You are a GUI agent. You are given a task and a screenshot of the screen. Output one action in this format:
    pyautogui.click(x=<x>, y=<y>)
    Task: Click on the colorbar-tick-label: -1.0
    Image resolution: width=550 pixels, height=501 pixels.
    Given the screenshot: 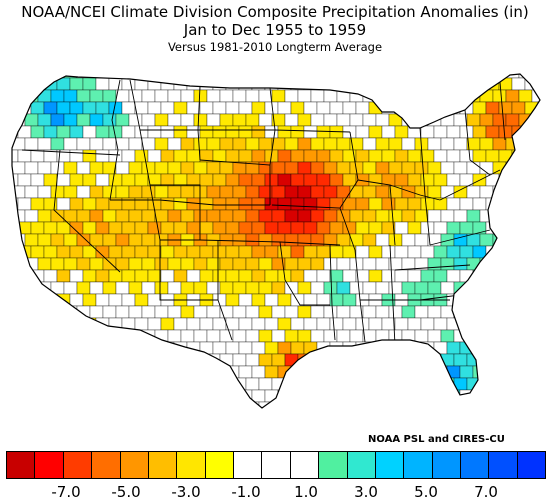 What is the action you would take?
    pyautogui.click(x=246, y=492)
    